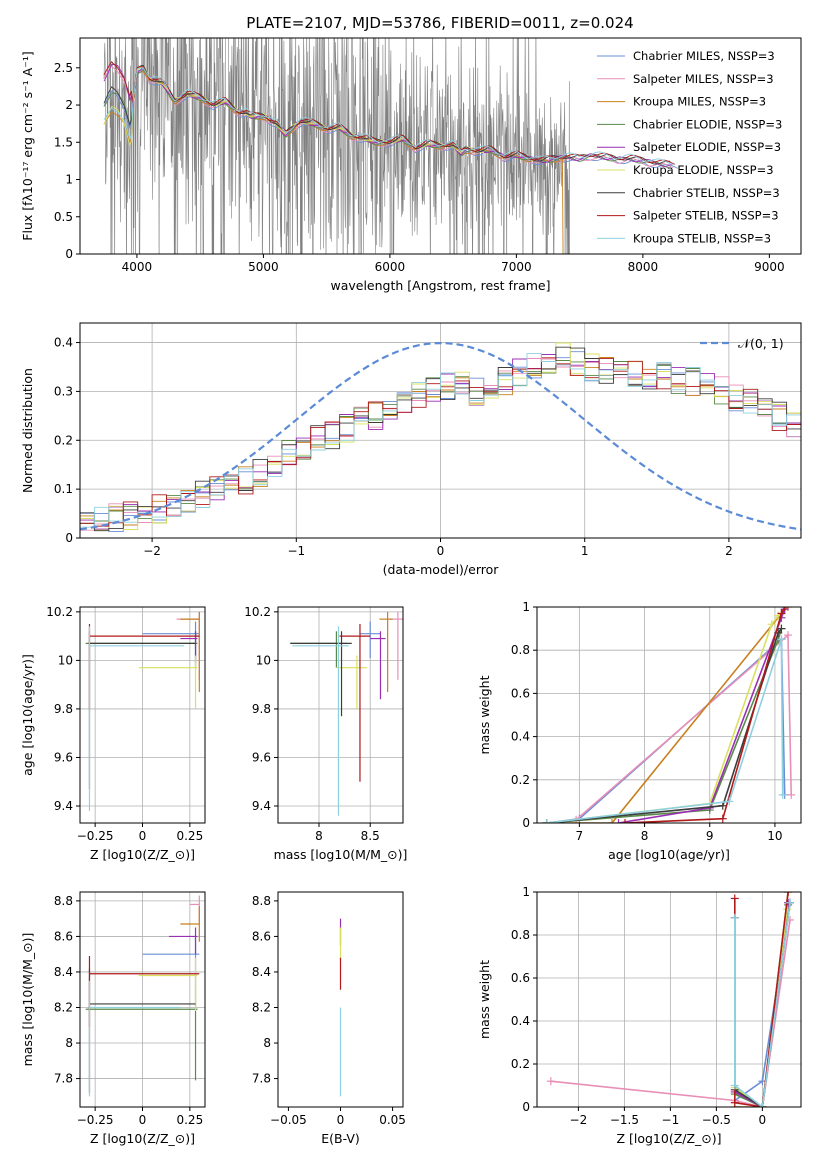  What do you see at coordinates (261, 901) in the screenshot?
I see `y-tick-label: 8.8` at bounding box center [261, 901].